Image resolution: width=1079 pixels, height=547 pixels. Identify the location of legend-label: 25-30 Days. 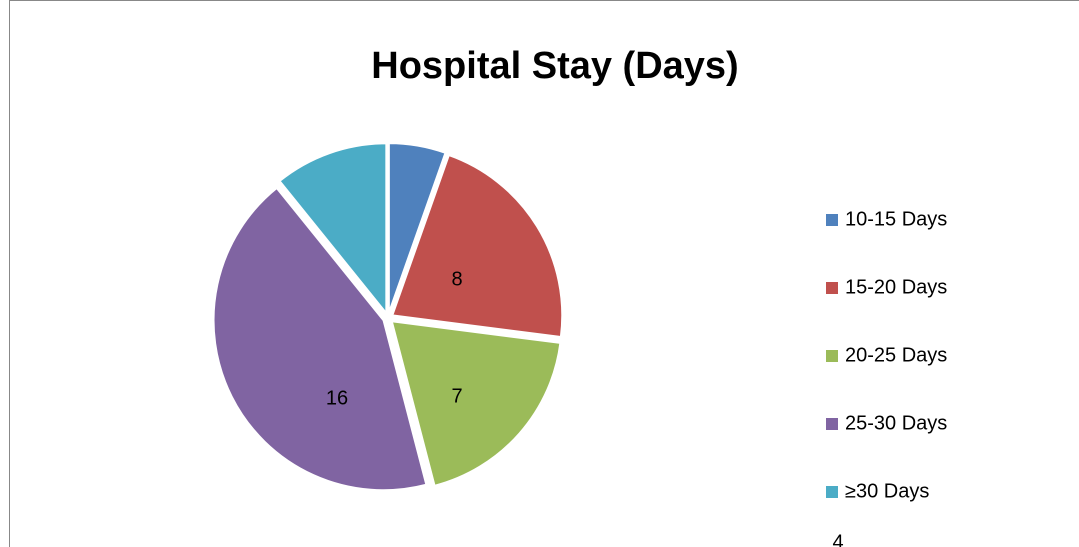
(896, 423).